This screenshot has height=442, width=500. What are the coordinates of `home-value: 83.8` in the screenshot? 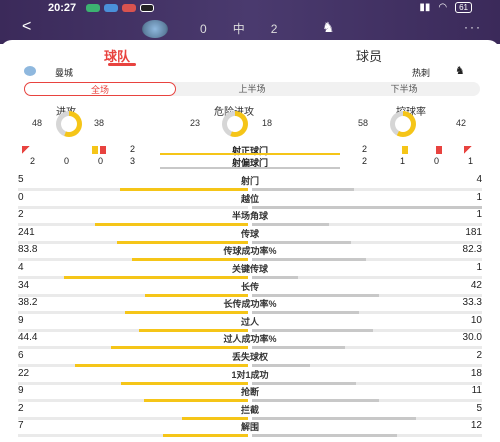 It's located at (28, 250).